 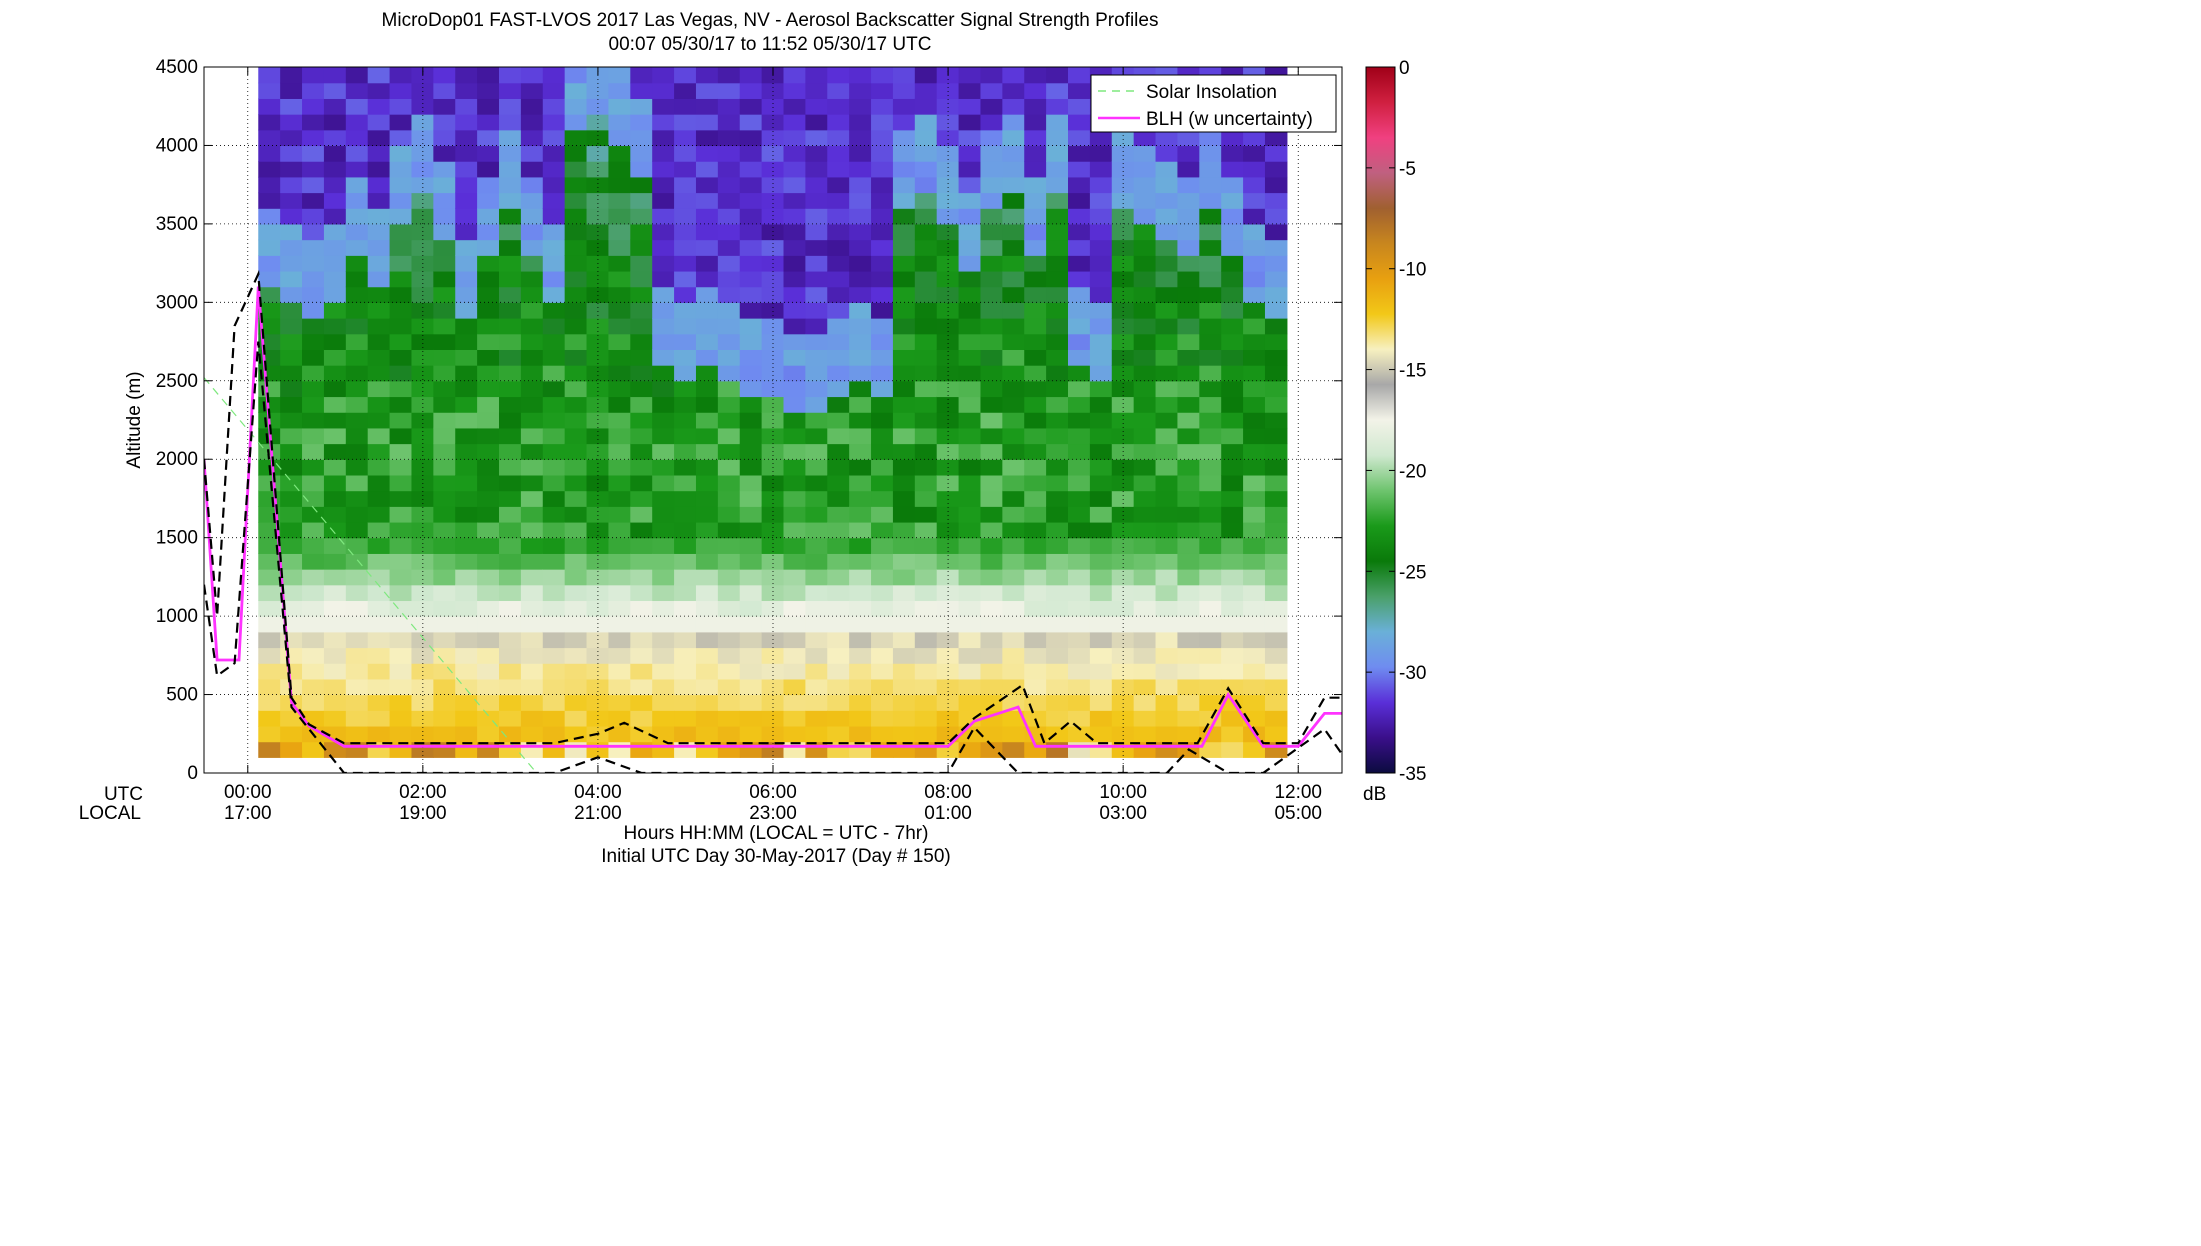 I want to click on y-tick-label: 4500, so click(x=177, y=67).